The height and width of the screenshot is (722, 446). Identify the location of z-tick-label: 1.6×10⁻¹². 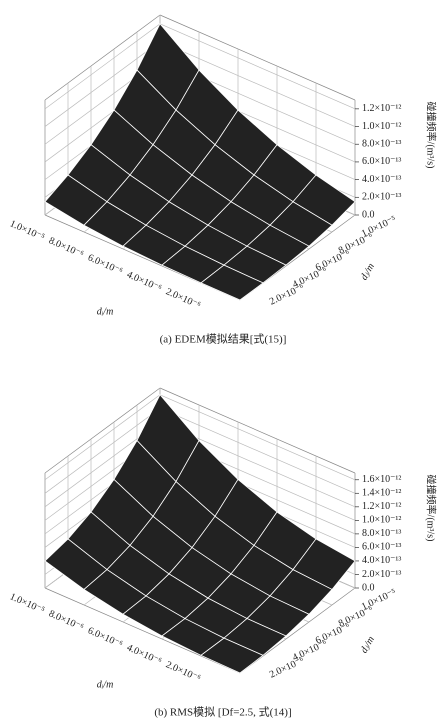
(381, 479).